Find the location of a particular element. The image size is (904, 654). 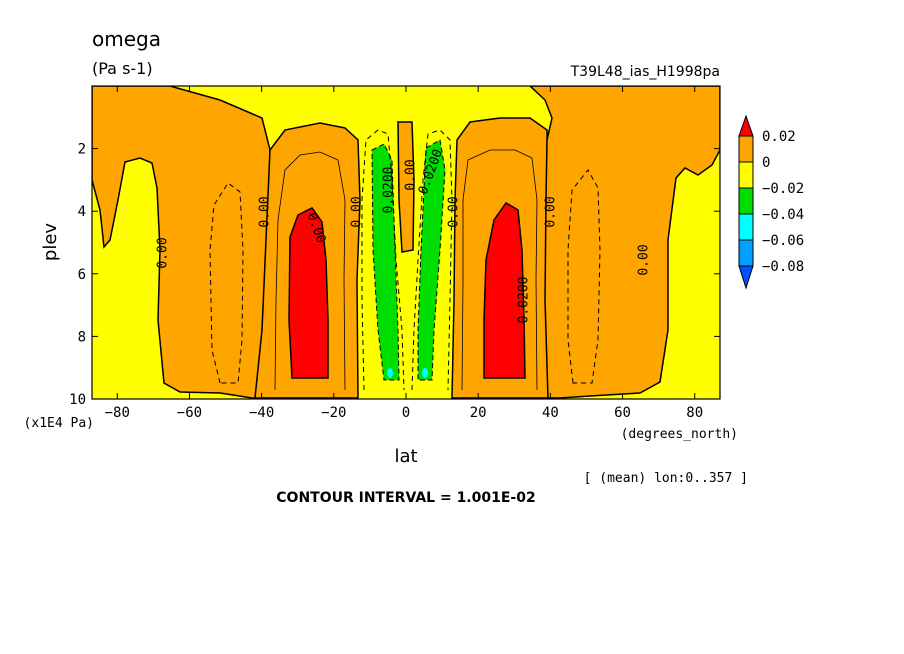

x-tick-label: 60 is located at coordinates (622, 413).